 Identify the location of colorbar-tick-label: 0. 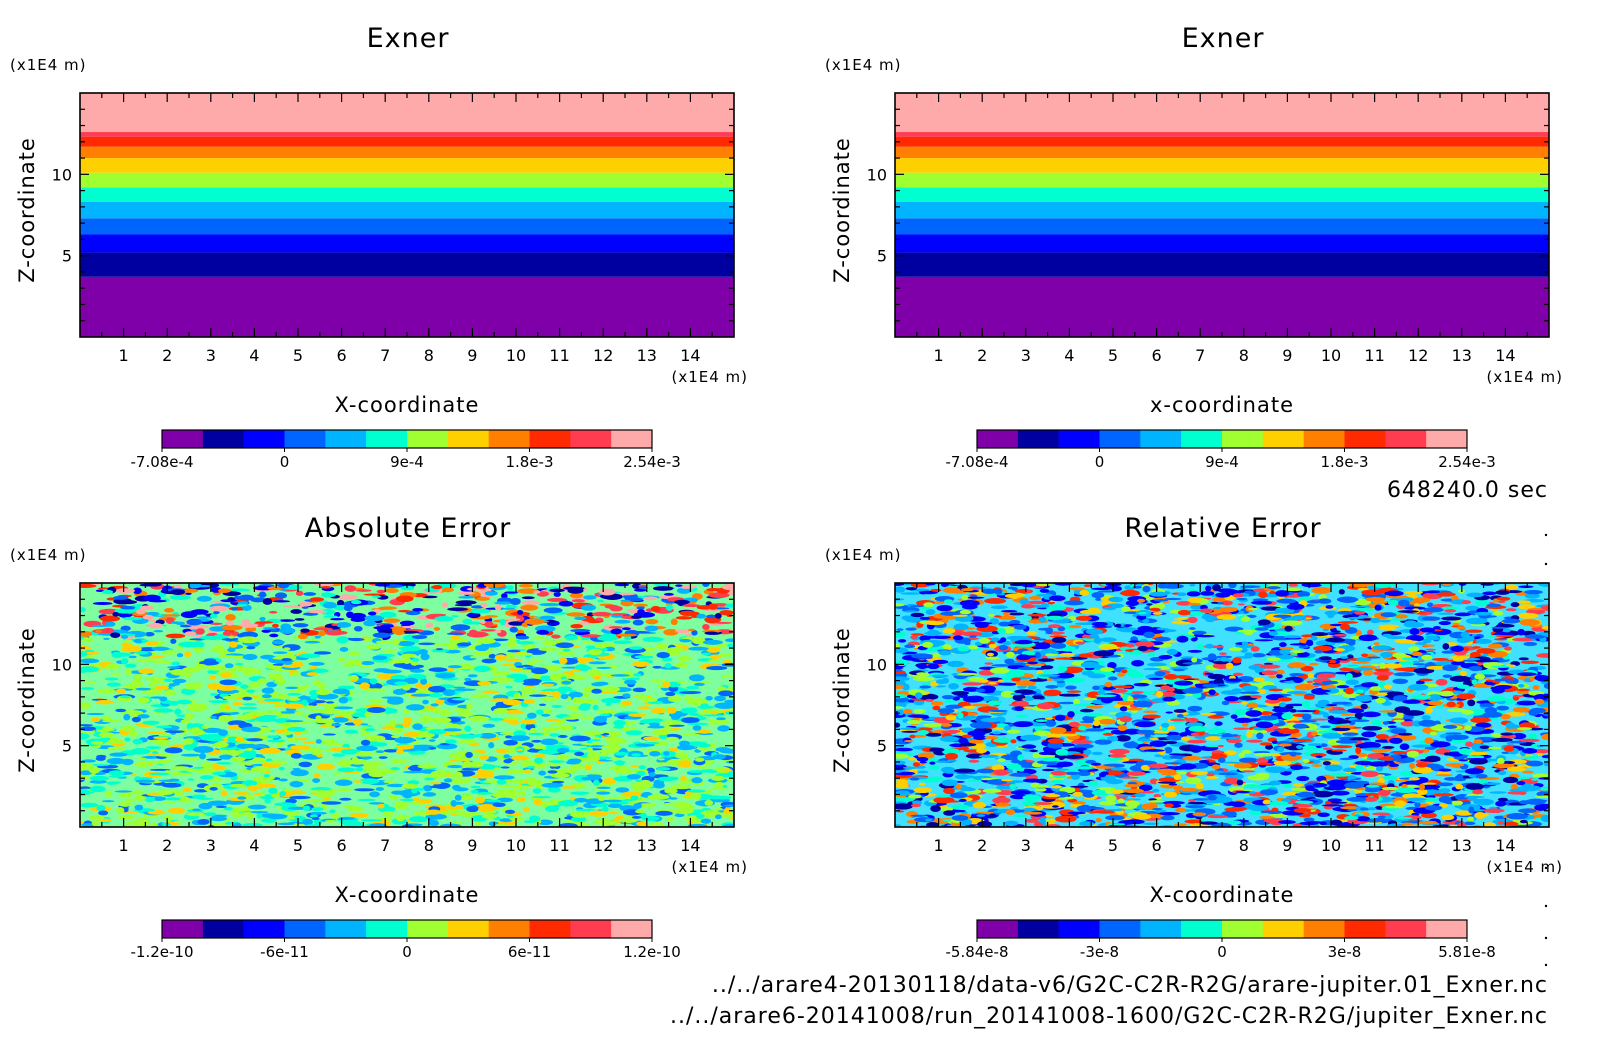
(407, 952).